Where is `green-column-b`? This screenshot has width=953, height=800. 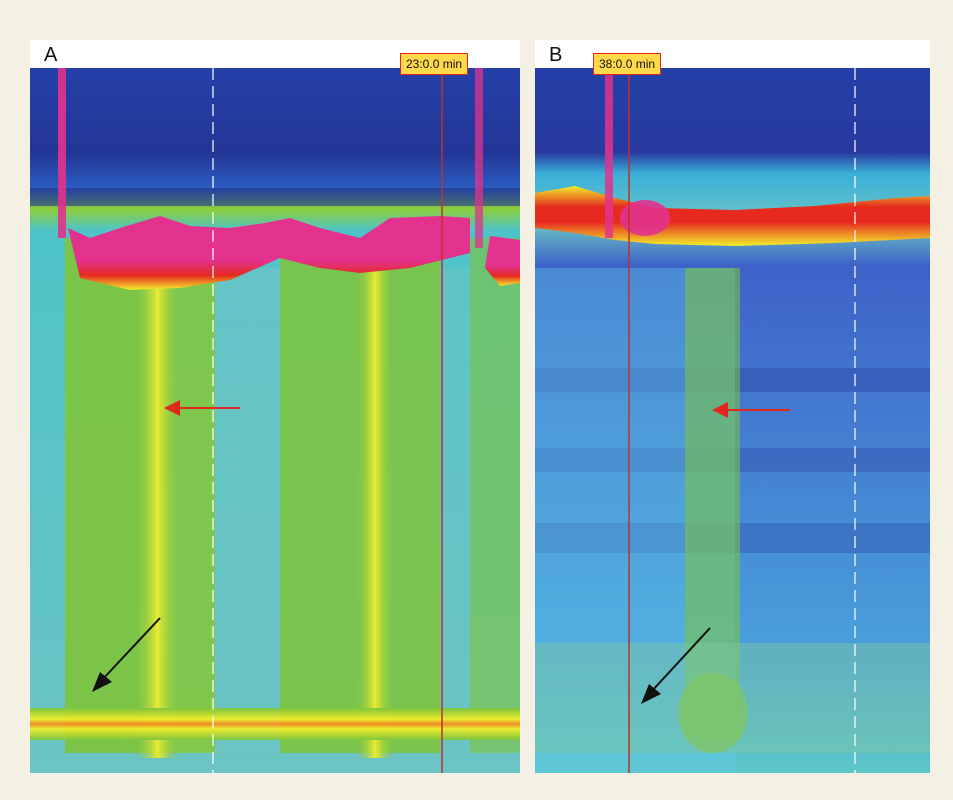 green-column-b is located at coordinates (712, 503).